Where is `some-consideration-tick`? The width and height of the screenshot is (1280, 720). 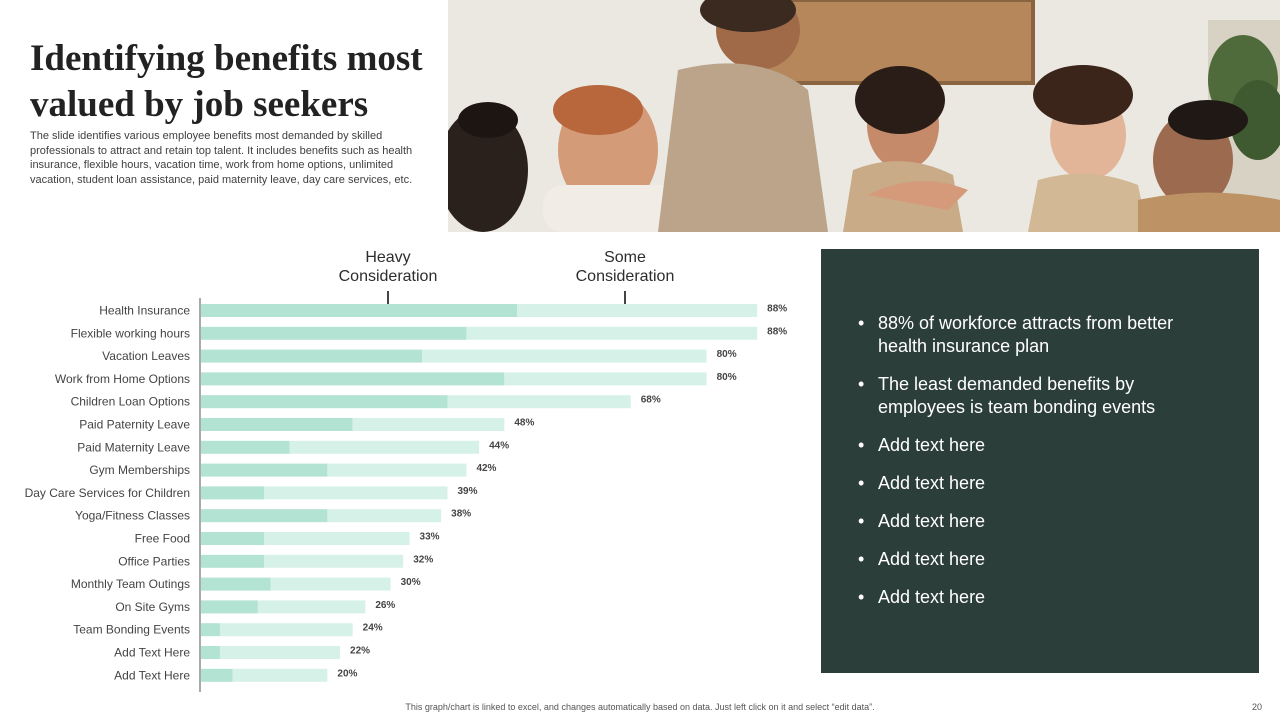
some-consideration-tick is located at coordinates (625, 300).